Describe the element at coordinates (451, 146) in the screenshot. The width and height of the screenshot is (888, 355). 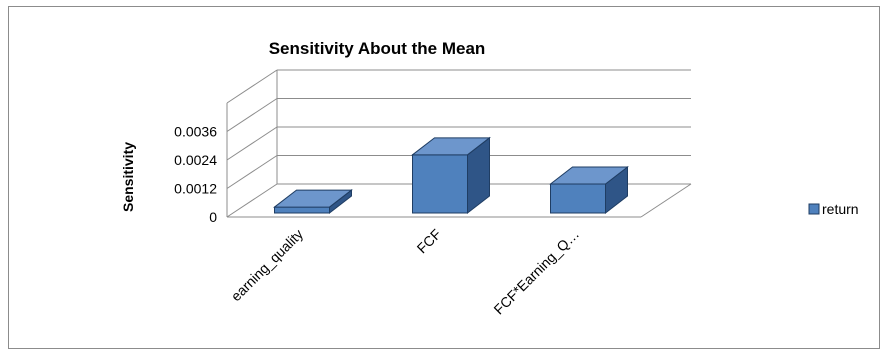
I see `bar-top-FCF` at that location.